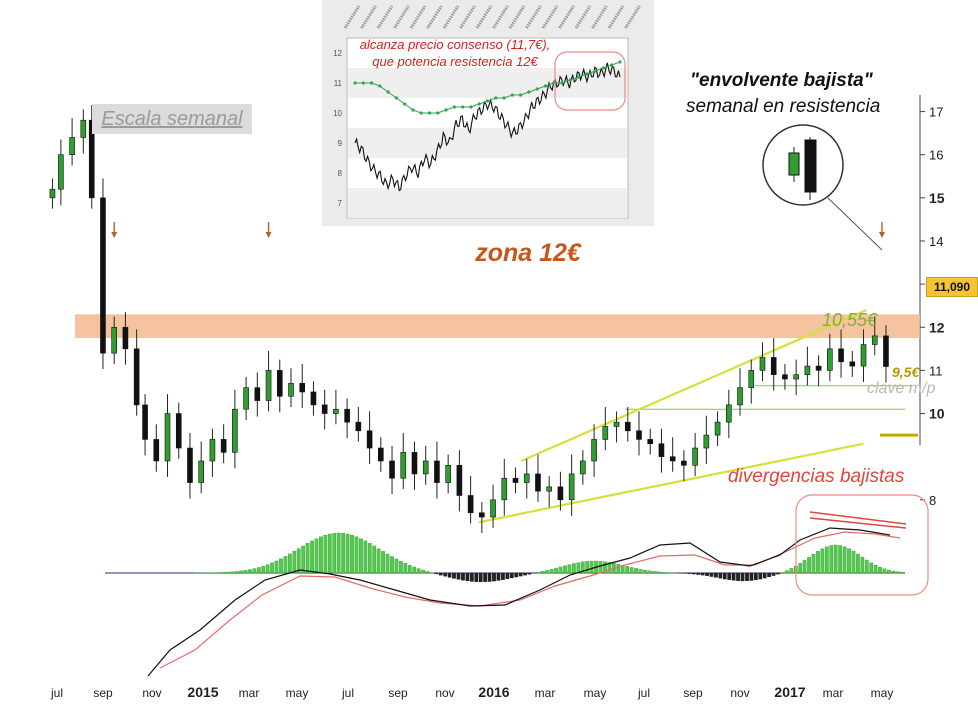  I want to click on top-arrow-head, so click(881, 235).